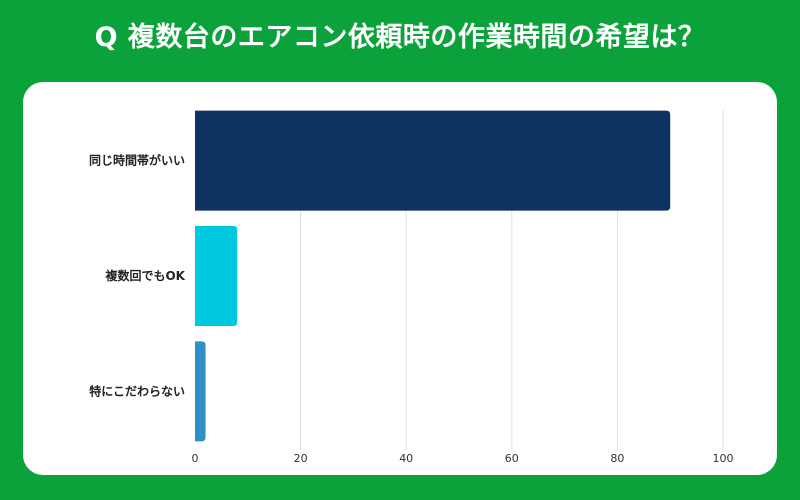  What do you see at coordinates (301, 458) in the screenshot?
I see `x-tick-label: 20` at bounding box center [301, 458].